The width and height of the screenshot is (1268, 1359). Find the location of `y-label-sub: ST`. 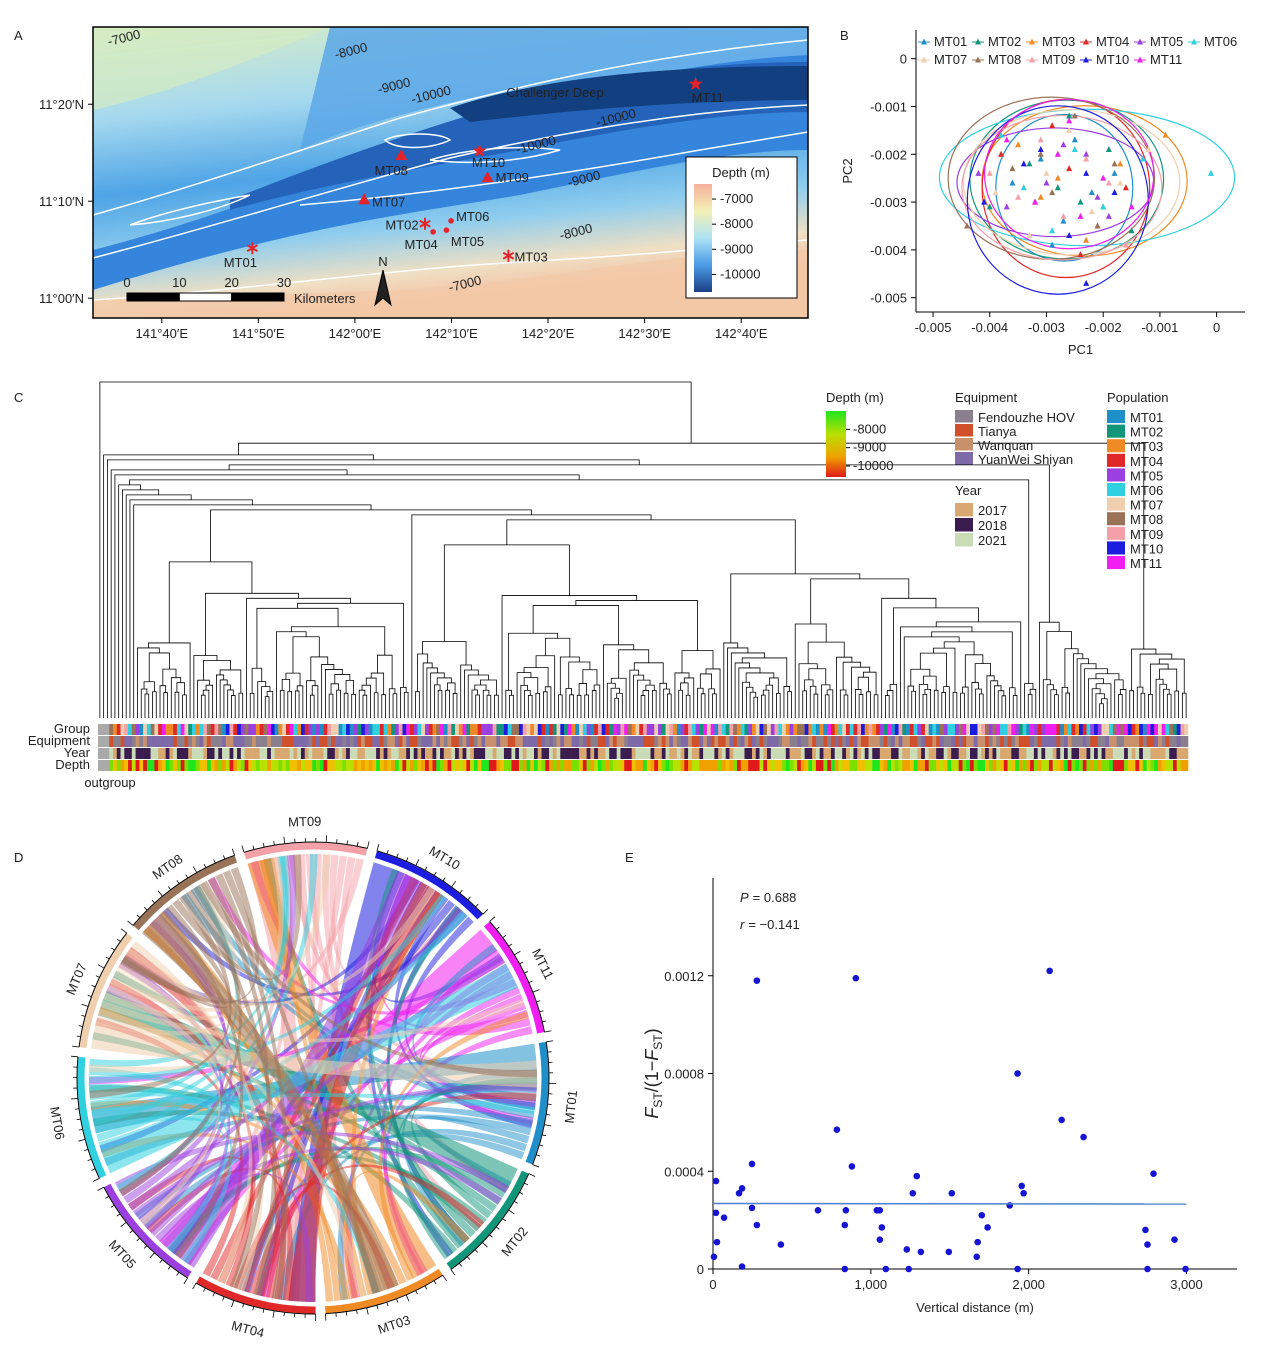

y-label-sub: ST is located at coordinates (658, 1042).